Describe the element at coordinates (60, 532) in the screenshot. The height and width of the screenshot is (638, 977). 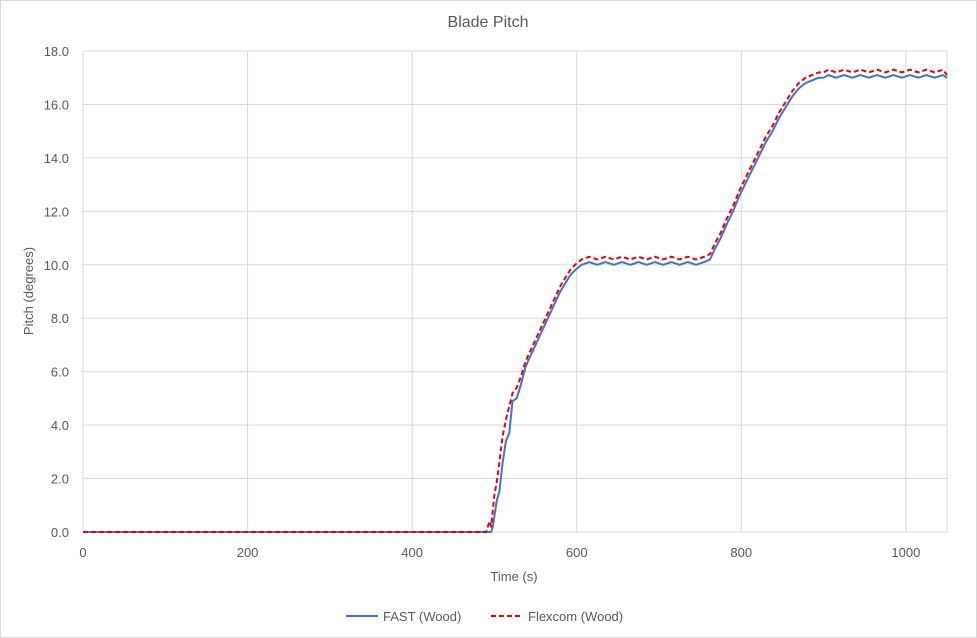
I see `y-tick-label: 0.0` at that location.